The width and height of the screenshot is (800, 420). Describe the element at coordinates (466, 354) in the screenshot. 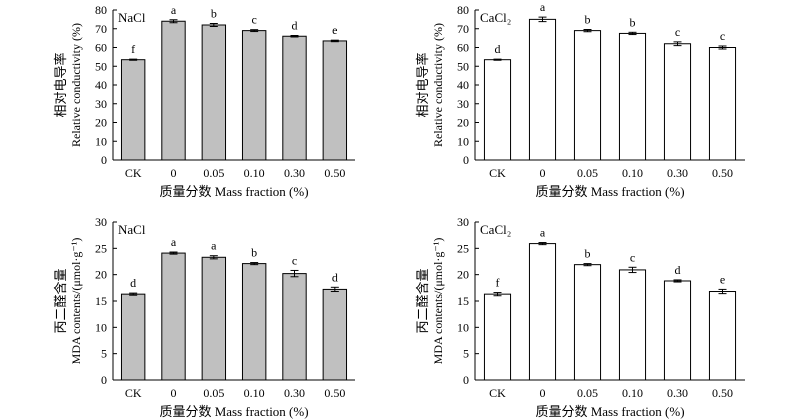

I see `y-tick-label: 5` at that location.